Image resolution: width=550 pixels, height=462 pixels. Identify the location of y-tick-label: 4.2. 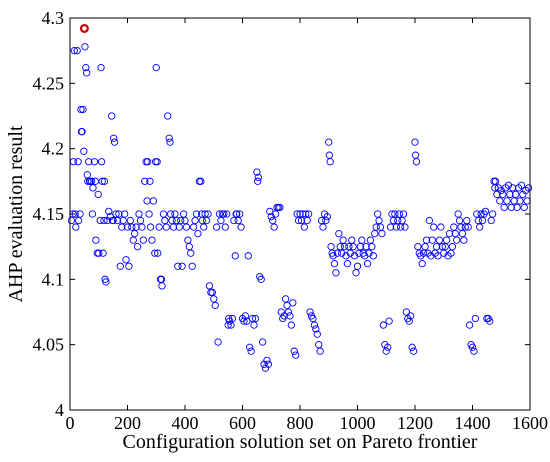
(53, 149).